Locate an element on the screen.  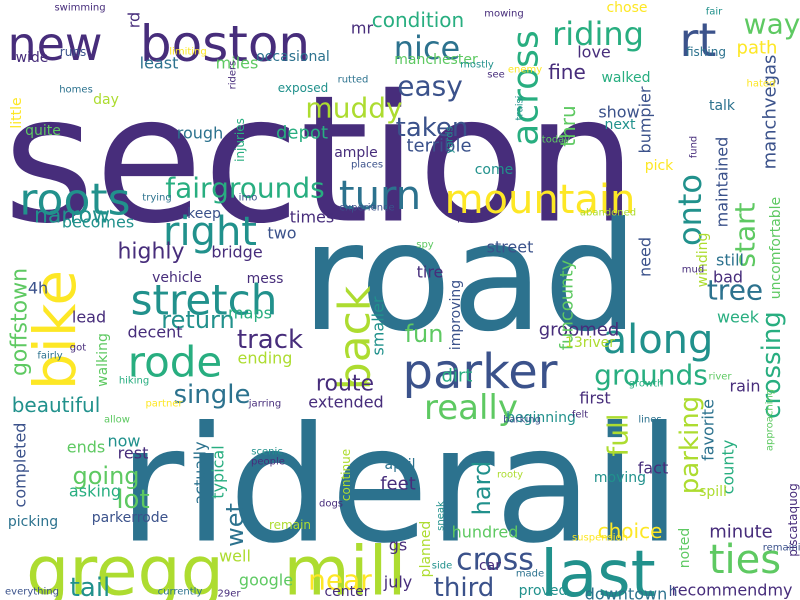
word-last: last is located at coordinates (597, 569).